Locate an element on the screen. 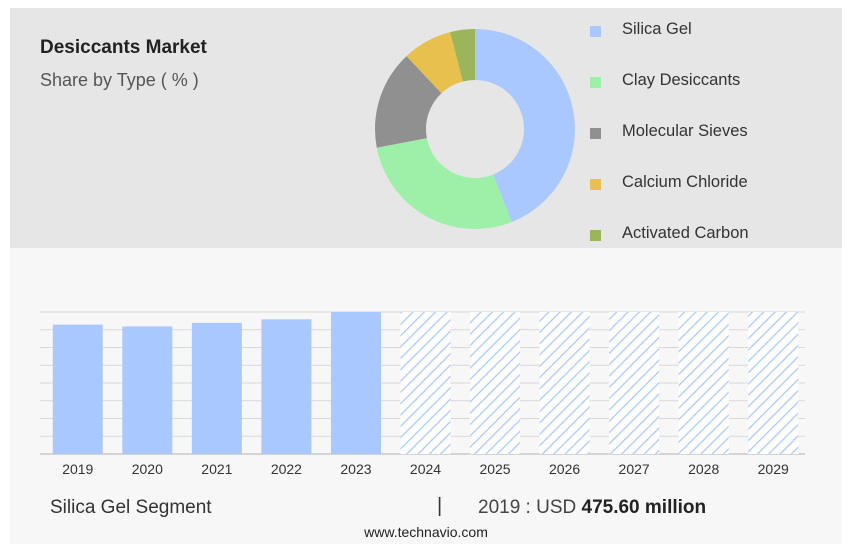 The image size is (852, 548). x-tick-label: 2023 is located at coordinates (355, 469).